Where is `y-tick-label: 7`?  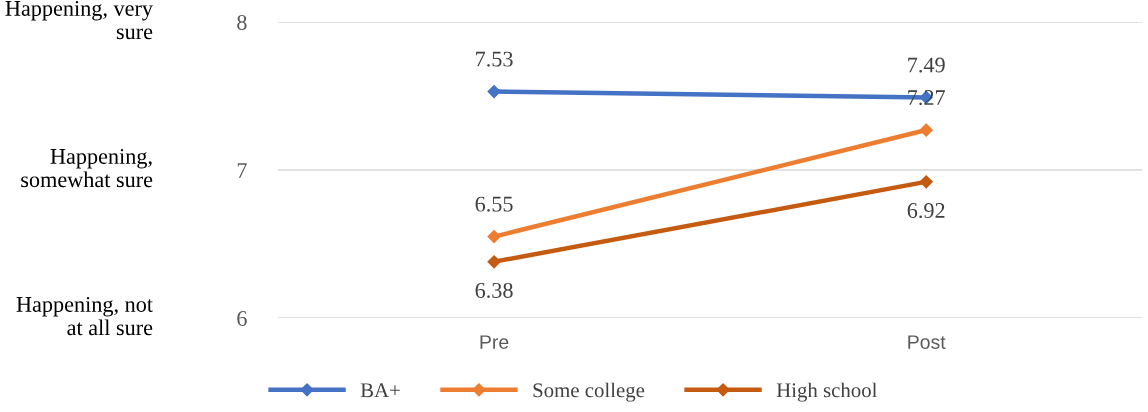
y-tick-label: 7 is located at coordinates (242, 170).